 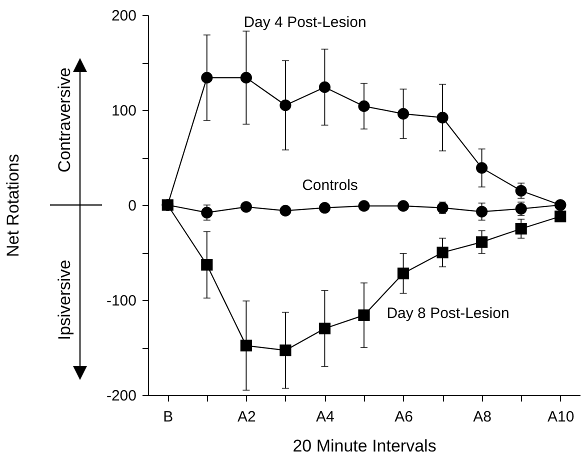 What do you see at coordinates (121, 396) in the screenshot?
I see `y-tick-label: -200` at bounding box center [121, 396].